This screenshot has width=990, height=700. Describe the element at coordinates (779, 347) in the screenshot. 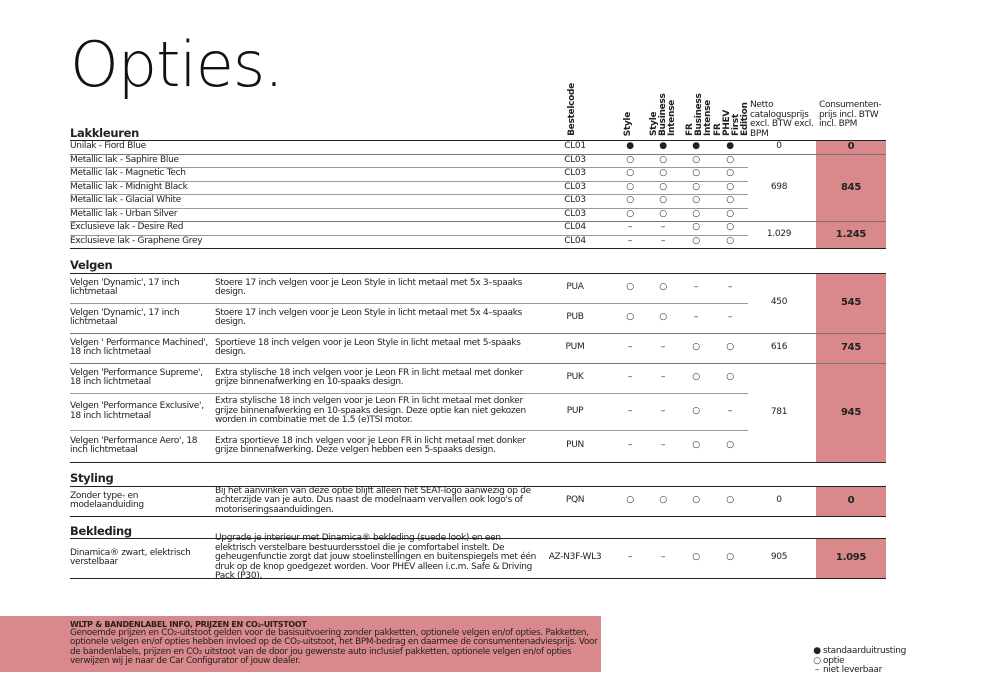

I see `net-price: 616` at that location.